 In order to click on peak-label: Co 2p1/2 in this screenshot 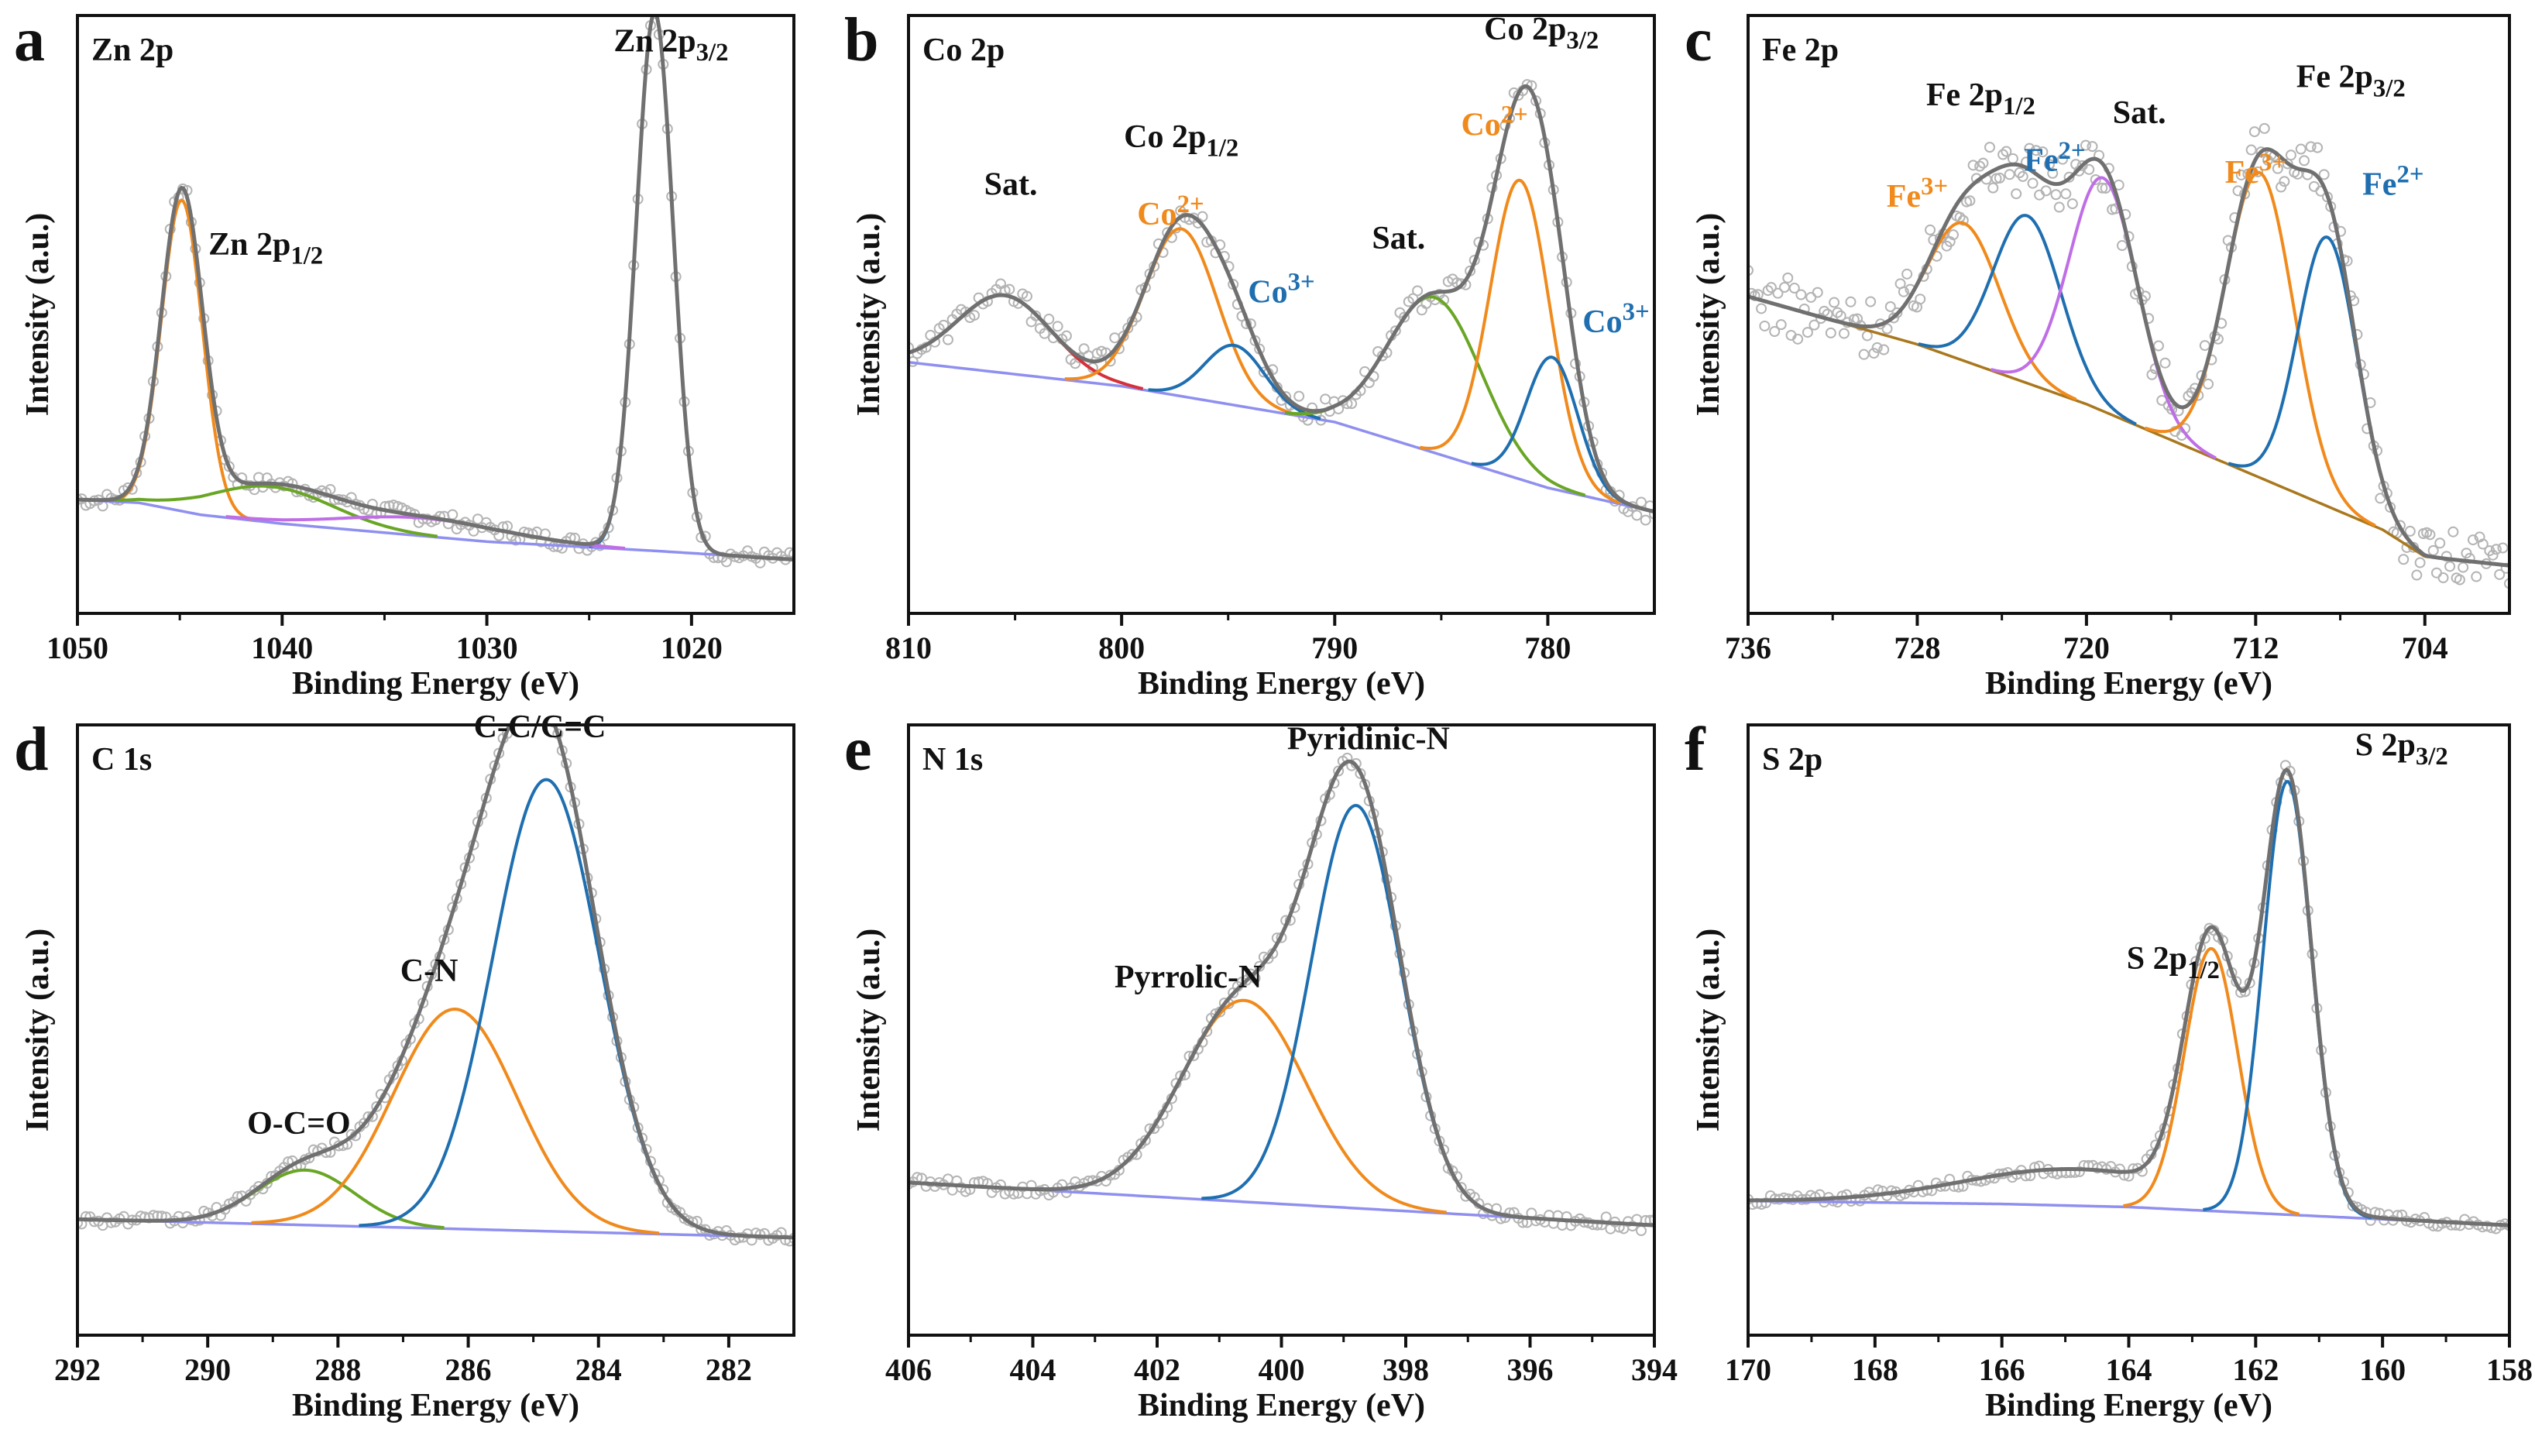, I will do `click(1181, 141)`.